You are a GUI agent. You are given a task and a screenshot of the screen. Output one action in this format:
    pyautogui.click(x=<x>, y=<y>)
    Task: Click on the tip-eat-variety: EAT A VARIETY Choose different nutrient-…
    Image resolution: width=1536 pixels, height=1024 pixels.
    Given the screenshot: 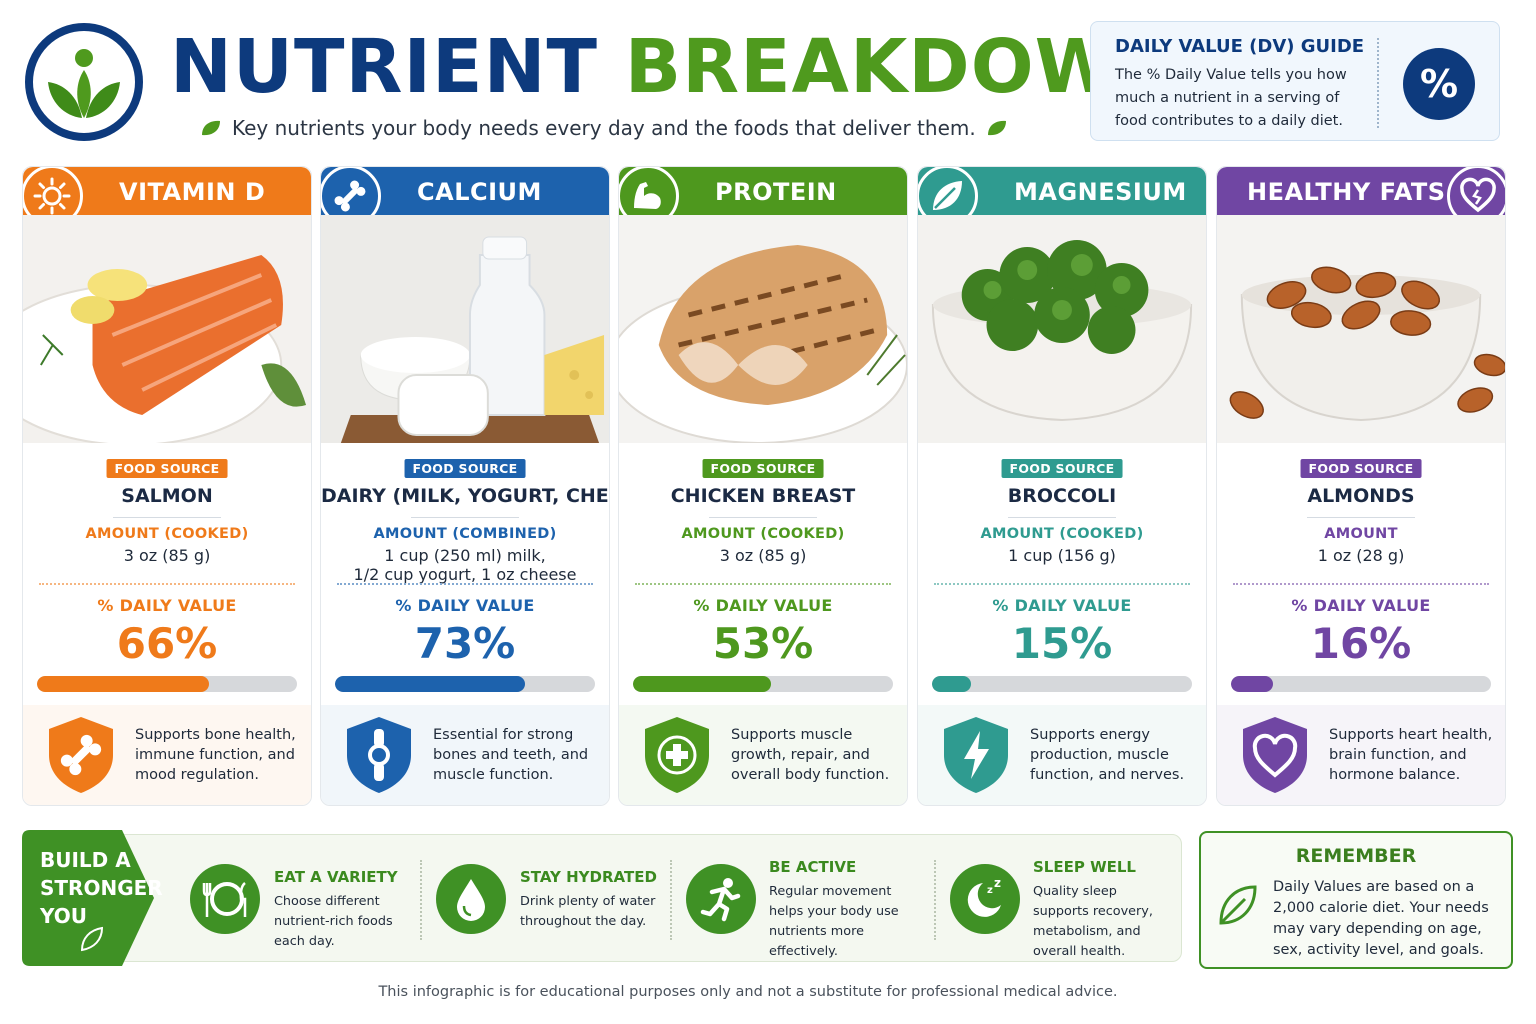 What is the action you would take?
    pyautogui.click(x=305, y=900)
    